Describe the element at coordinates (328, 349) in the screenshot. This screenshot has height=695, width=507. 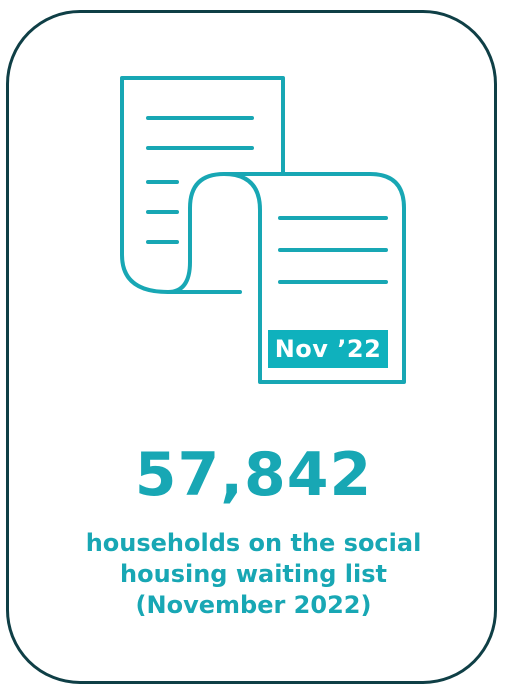
I see `date-badge: Nov ’22` at that location.